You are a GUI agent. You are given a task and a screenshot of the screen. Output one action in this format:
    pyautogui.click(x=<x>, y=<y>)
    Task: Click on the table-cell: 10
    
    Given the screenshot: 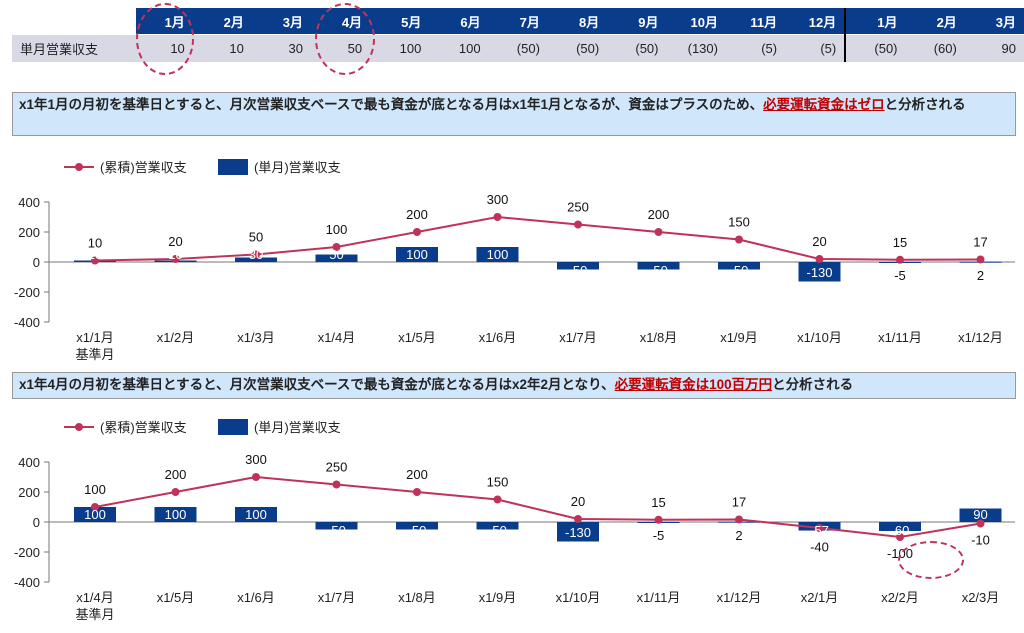 What is the action you would take?
    pyautogui.click(x=222, y=48)
    